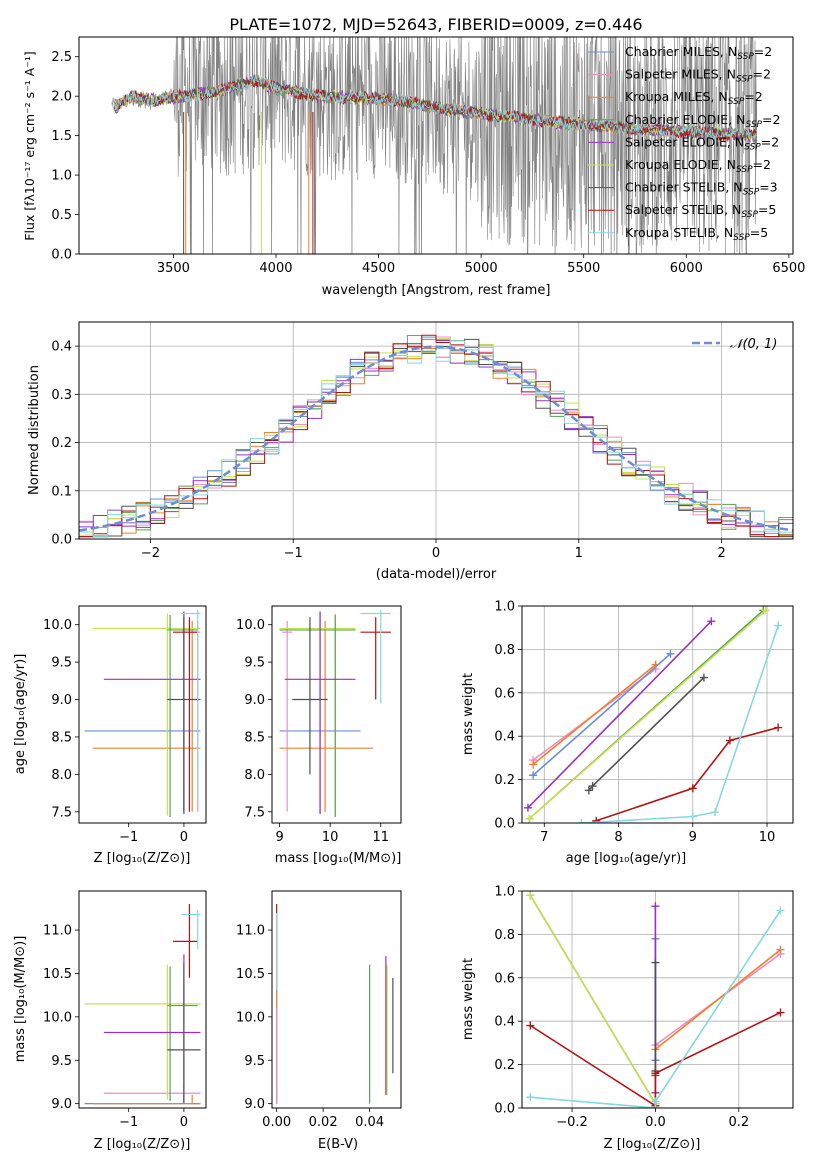 This screenshot has width=819, height=1170. Describe the element at coordinates (254, 737) in the screenshot. I see `y-tick-label: 8.5` at that location.